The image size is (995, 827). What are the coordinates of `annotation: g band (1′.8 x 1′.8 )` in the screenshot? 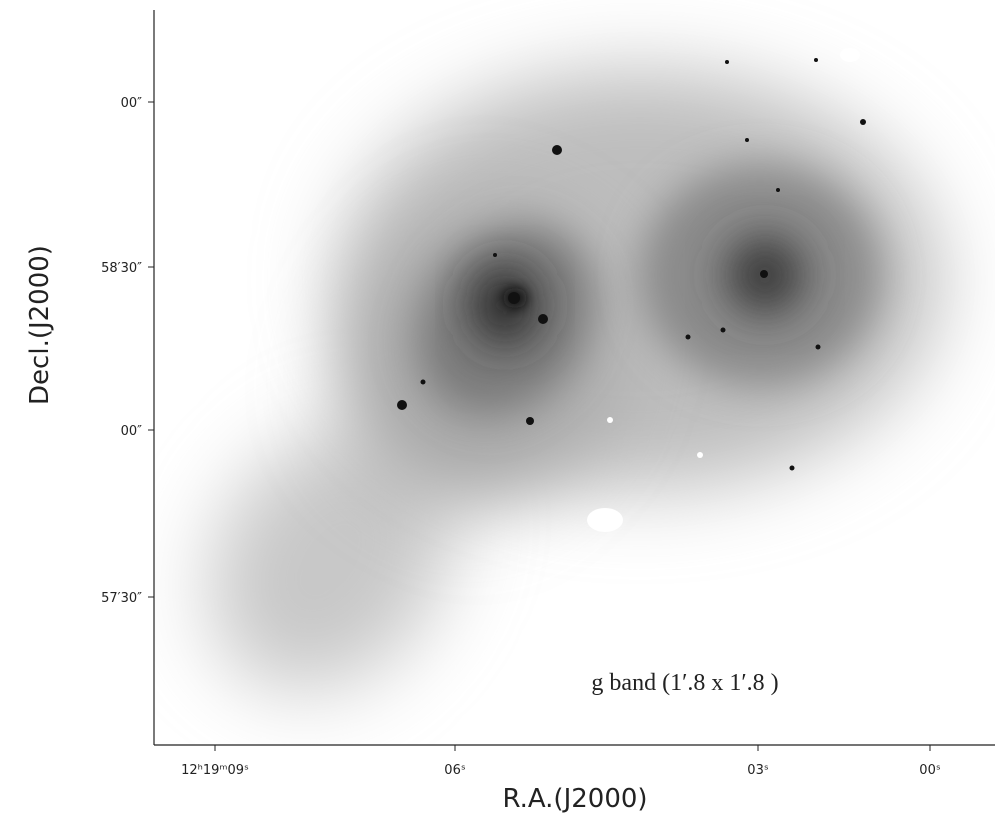 It's located at (684, 683).